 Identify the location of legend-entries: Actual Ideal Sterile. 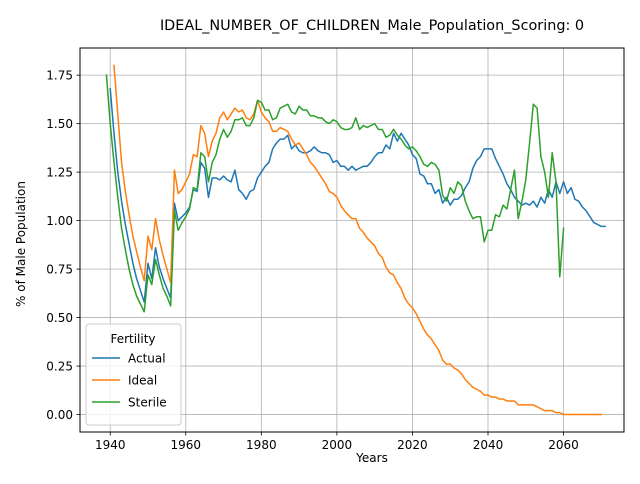
(129, 380).